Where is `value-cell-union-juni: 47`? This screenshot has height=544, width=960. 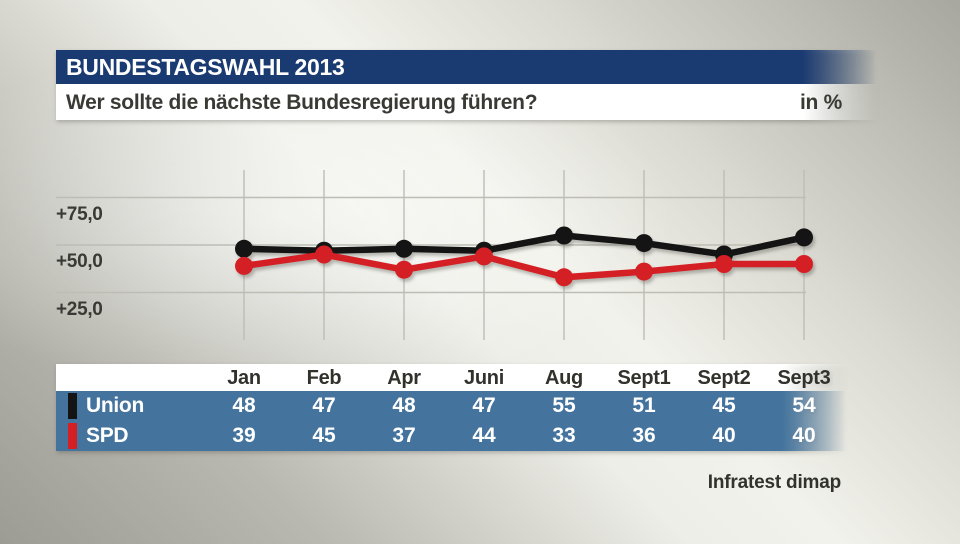 value-cell-union-juni: 47 is located at coordinates (484, 405).